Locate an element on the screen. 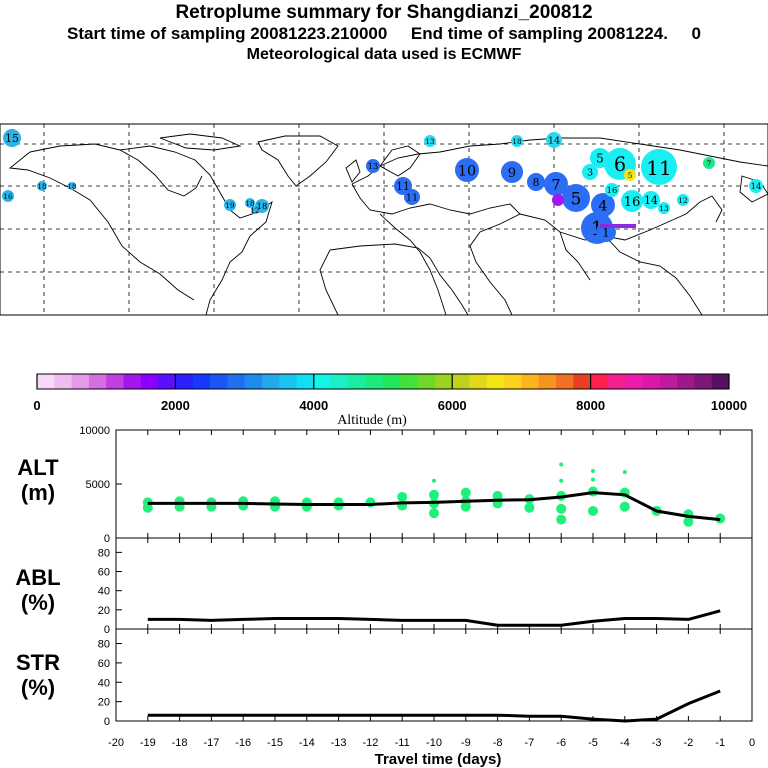 Image resolution: width=768 pixels, height=768 pixels. trajectory-node-label: 8 is located at coordinates (536, 182).